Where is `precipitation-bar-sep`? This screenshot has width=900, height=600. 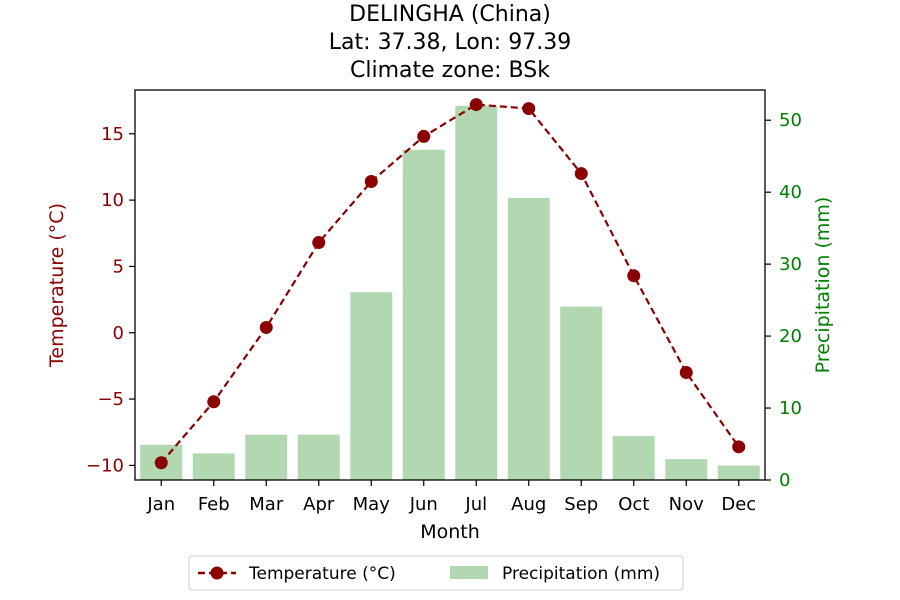
precipitation-bar-sep is located at coordinates (581, 393).